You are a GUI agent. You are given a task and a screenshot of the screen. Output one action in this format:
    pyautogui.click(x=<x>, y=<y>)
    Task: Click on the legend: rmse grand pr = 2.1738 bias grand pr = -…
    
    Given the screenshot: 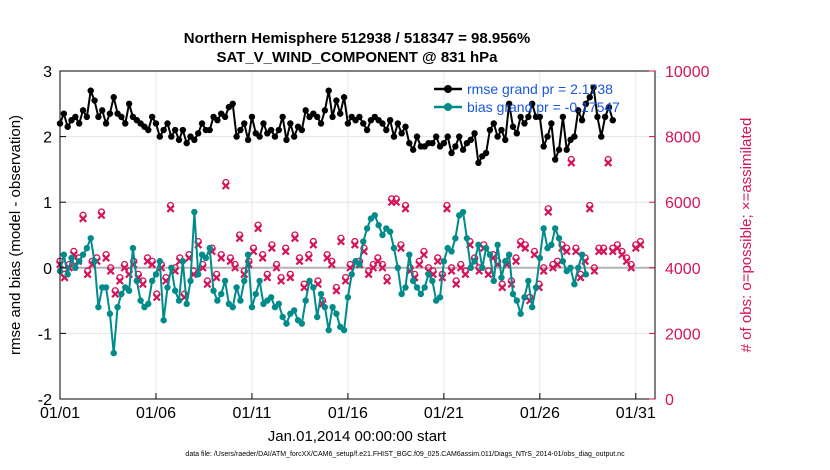 What is the action you would take?
    pyautogui.click(x=527, y=98)
    